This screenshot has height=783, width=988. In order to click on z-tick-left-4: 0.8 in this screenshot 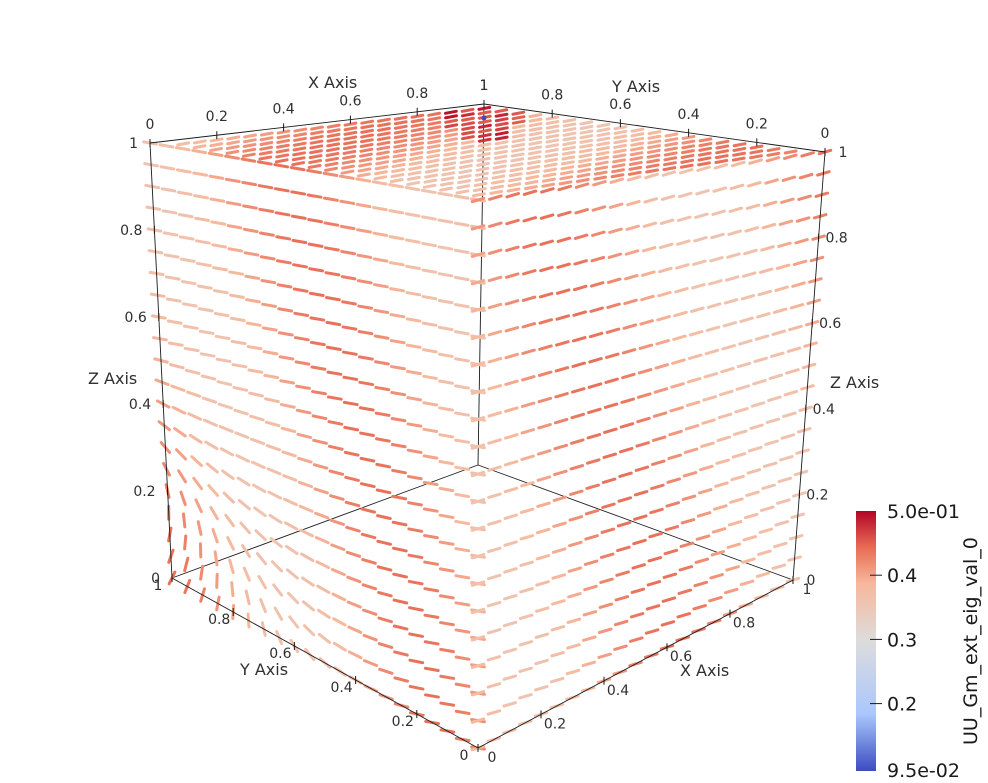, I will do `click(131, 231)`.